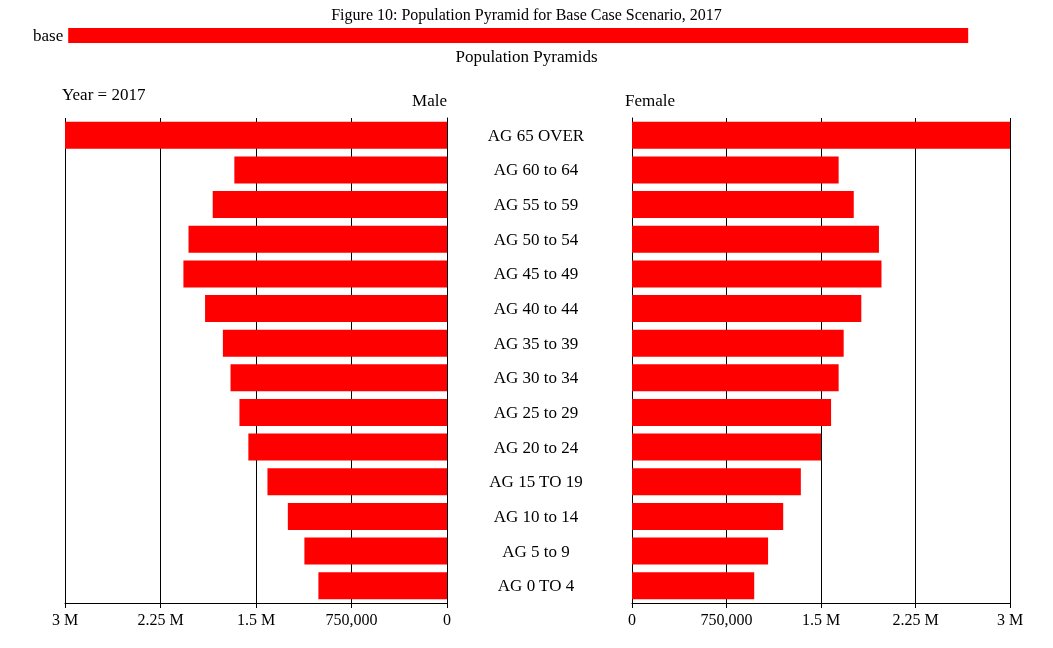  I want to click on y-tick-label: AG 20 to 24, so click(536, 447).